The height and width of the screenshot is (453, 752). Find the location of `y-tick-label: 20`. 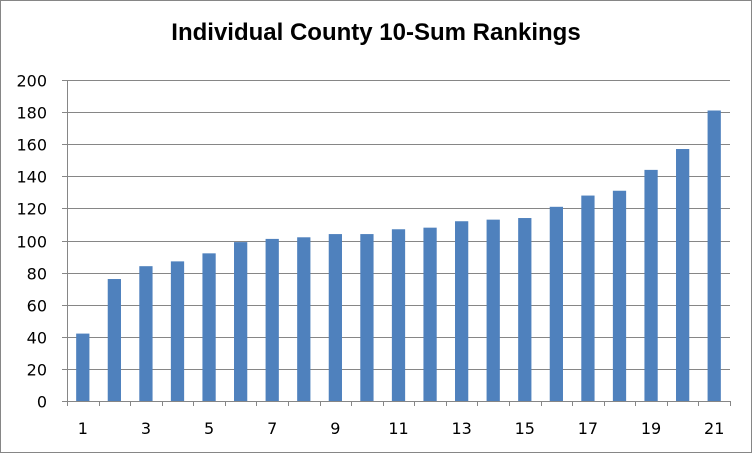

y-tick-label: 20 is located at coordinates (37, 370).